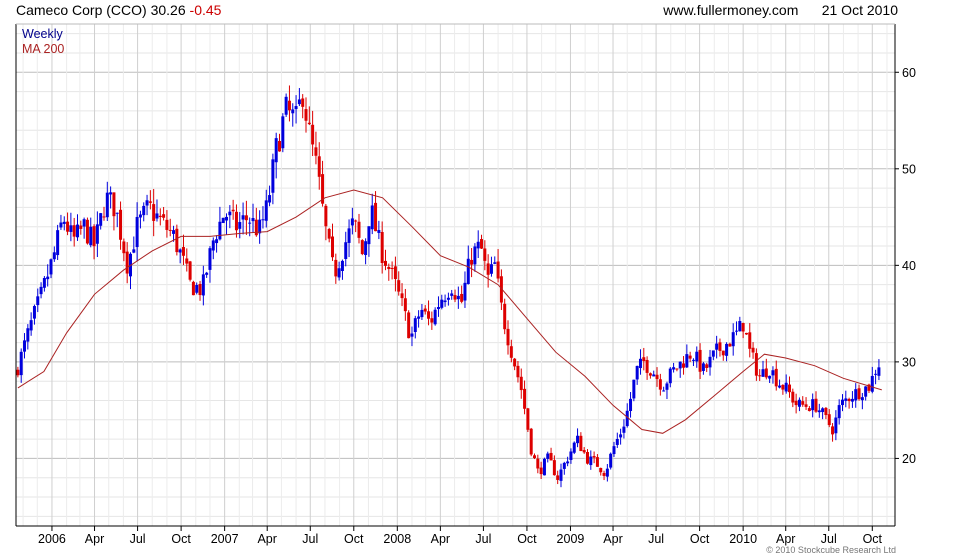  What do you see at coordinates (397, 539) in the screenshot?
I see `x-tick-label: 2008` at bounding box center [397, 539].